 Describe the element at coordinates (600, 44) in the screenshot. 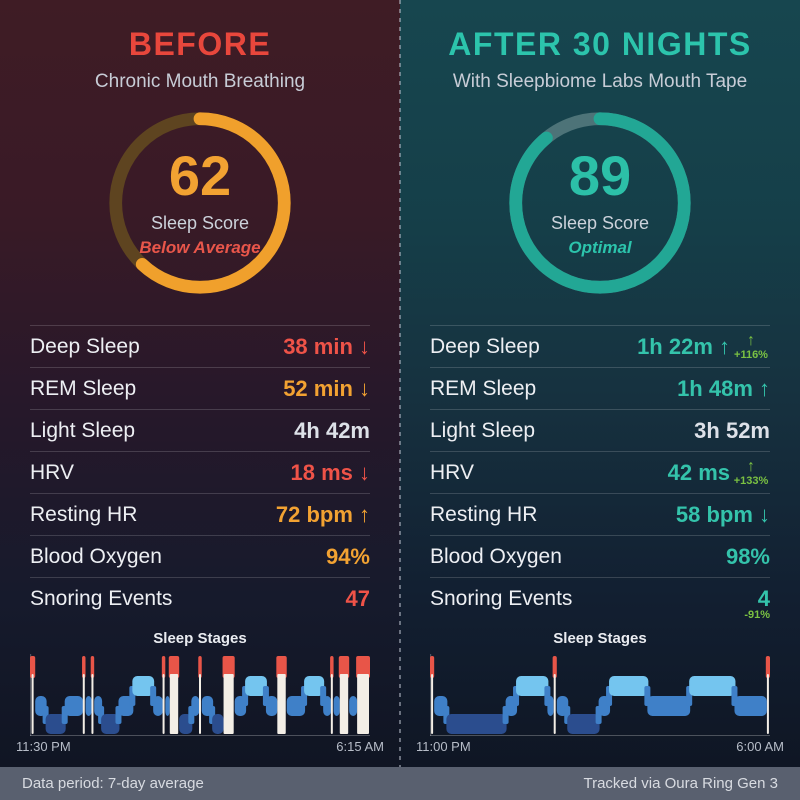

I see `after-title: AFTER 30 NIGHTS` at that location.